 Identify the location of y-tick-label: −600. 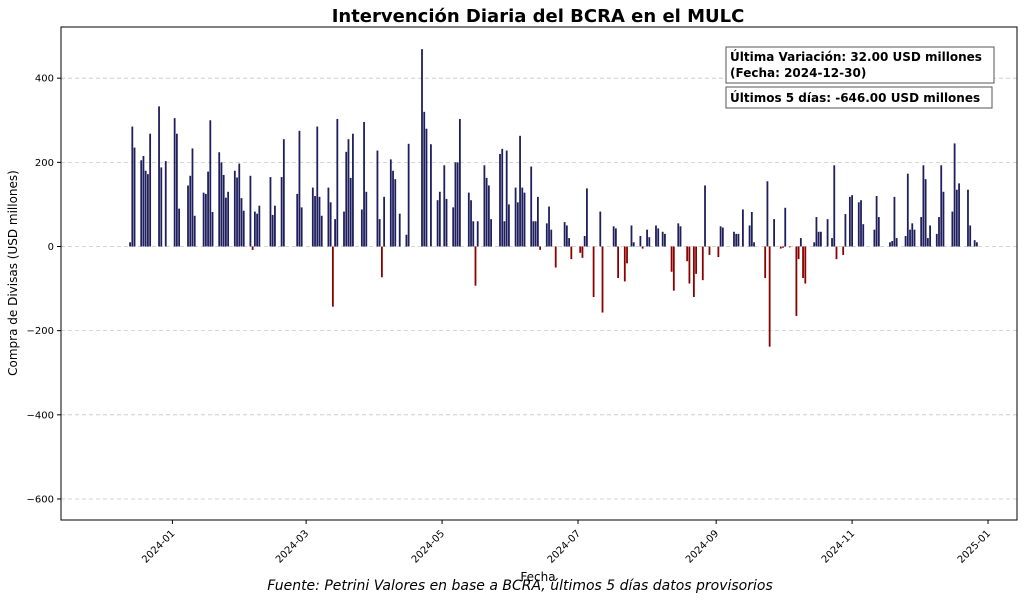
(40, 499).